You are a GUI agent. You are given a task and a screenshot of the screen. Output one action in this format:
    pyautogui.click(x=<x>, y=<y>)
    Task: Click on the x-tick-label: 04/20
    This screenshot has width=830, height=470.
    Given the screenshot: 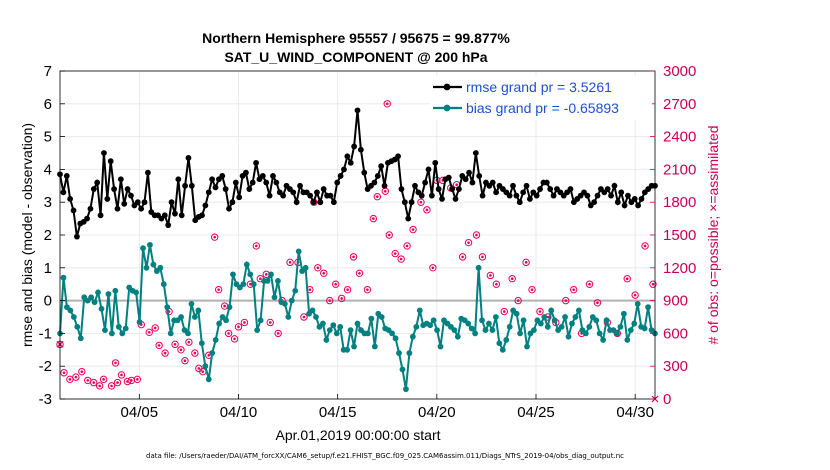 What is the action you would take?
    pyautogui.click(x=437, y=412)
    